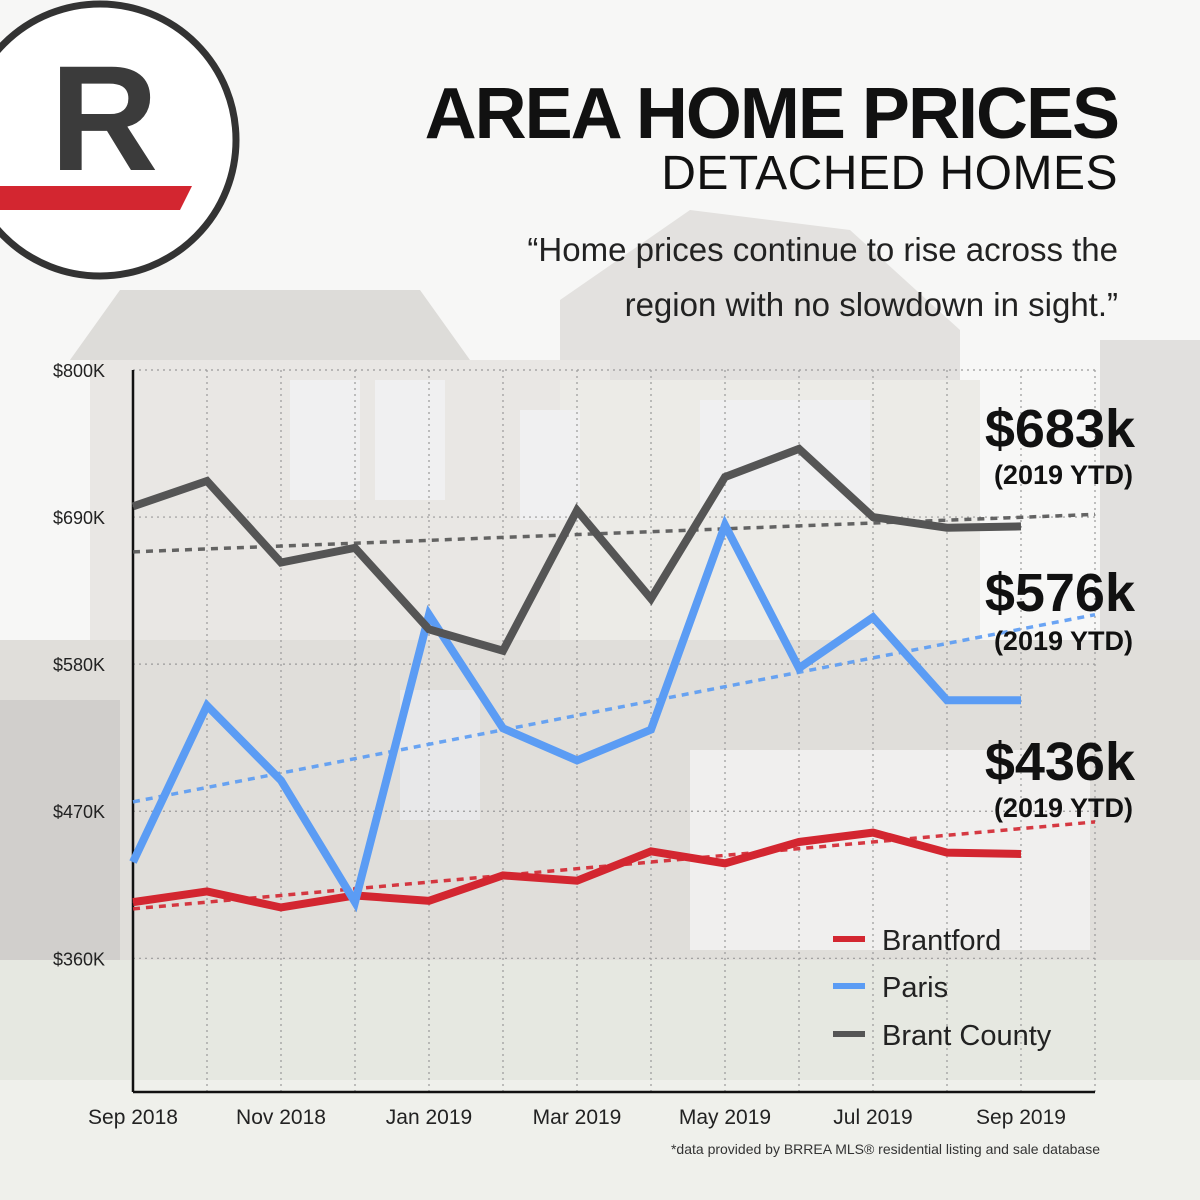 The width and height of the screenshot is (1200, 1200). I want to click on page-title: AREA HOME PRICES, so click(772, 114).